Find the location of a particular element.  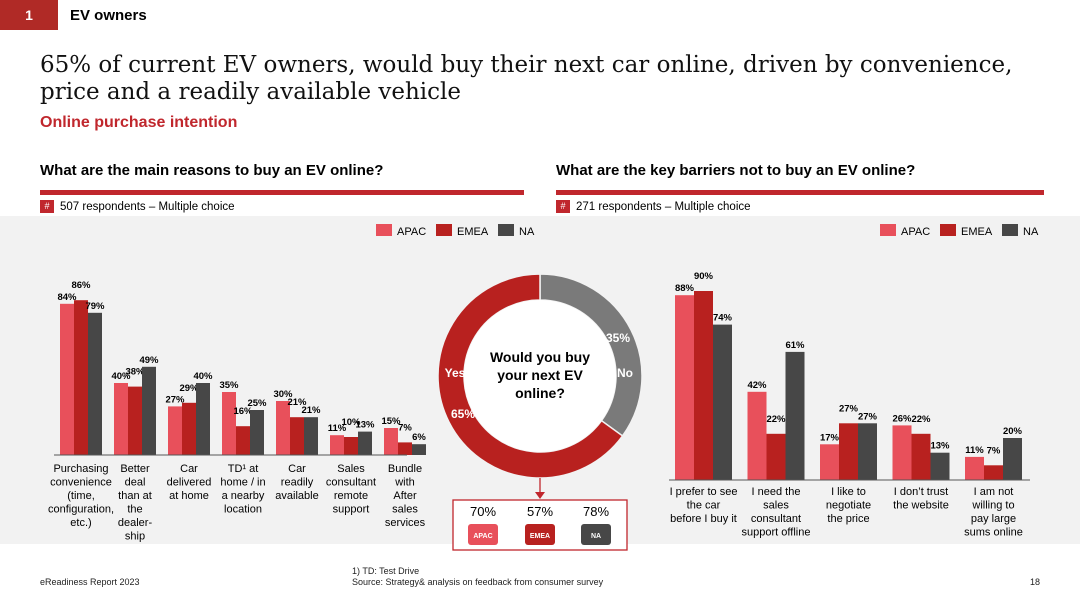

region-value-apac: 70% is located at coordinates (483, 511).